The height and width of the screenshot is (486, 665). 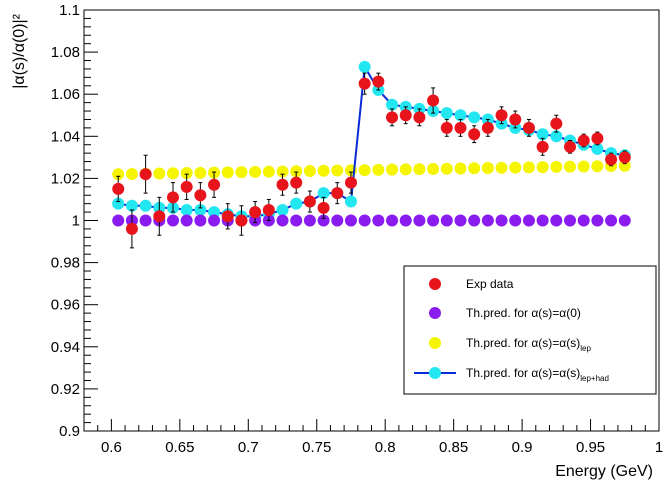 I want to click on x-tick-label: 0.6, so click(x=111, y=447).